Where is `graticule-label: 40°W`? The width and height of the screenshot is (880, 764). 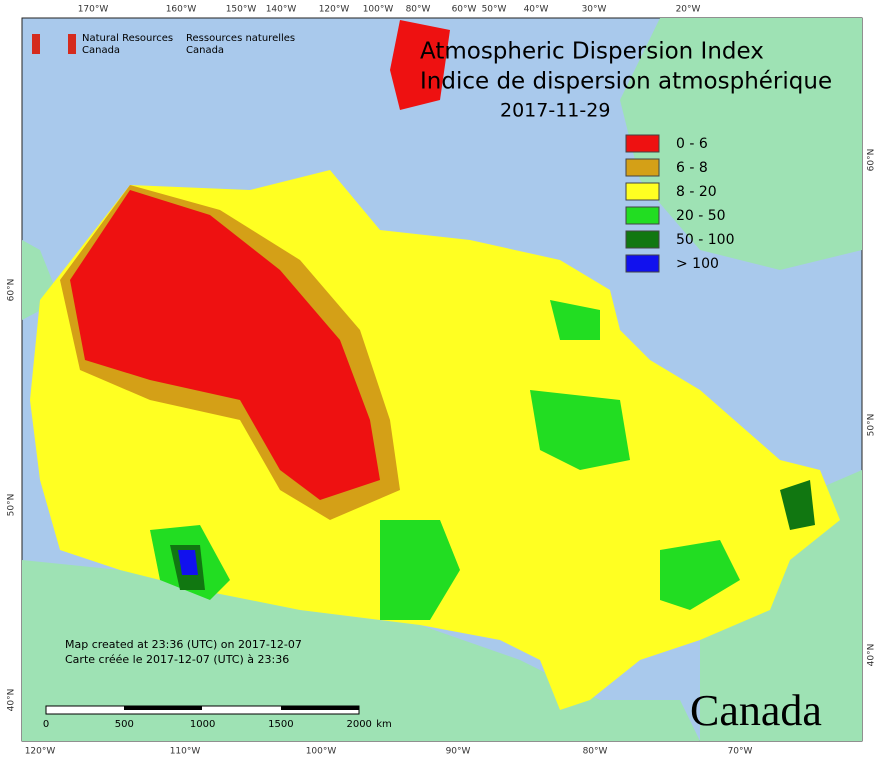
graticule-label: 40°W is located at coordinates (536, 10).